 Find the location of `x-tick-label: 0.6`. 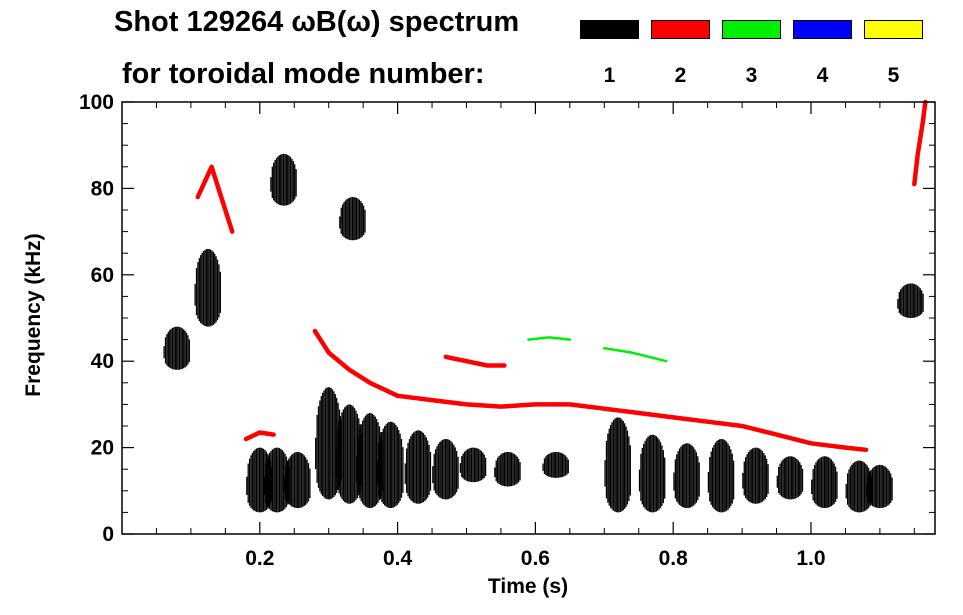

x-tick-label: 0.6 is located at coordinates (535, 558).